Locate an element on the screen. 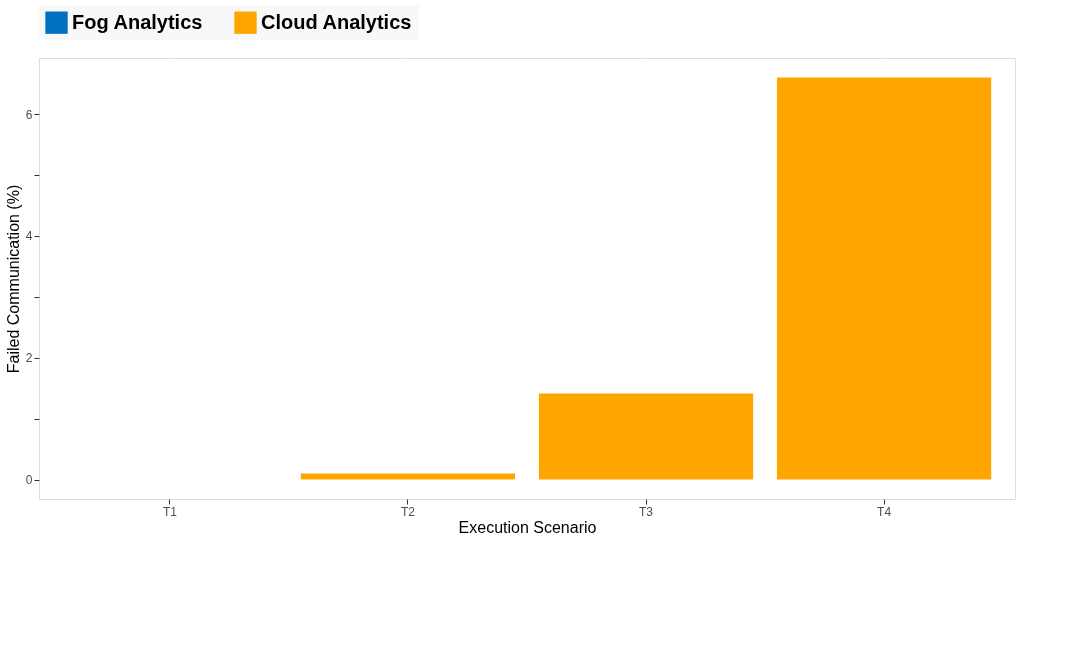  x-tick-label: T2 is located at coordinates (408, 511).